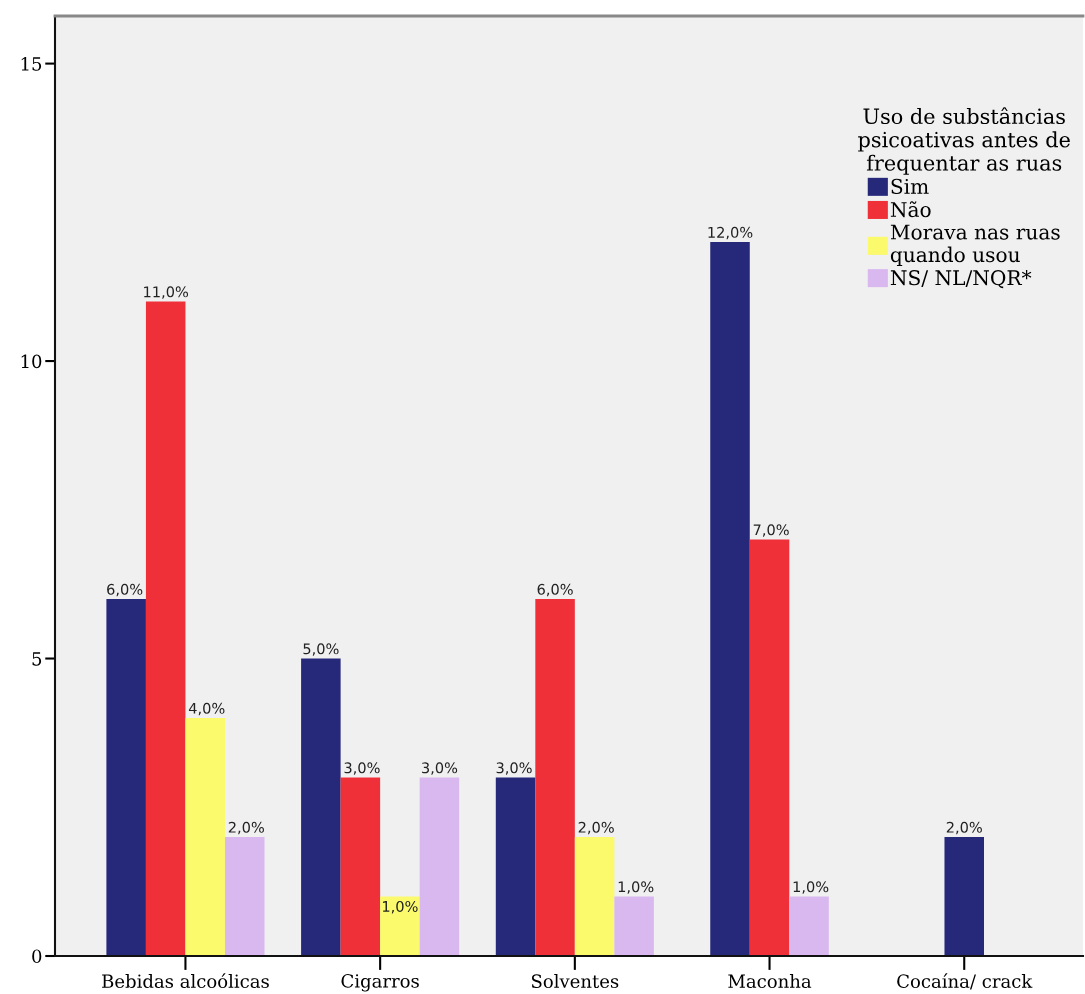 The height and width of the screenshot is (994, 1085). I want to click on y-tick-label: 15, so click(31, 64).